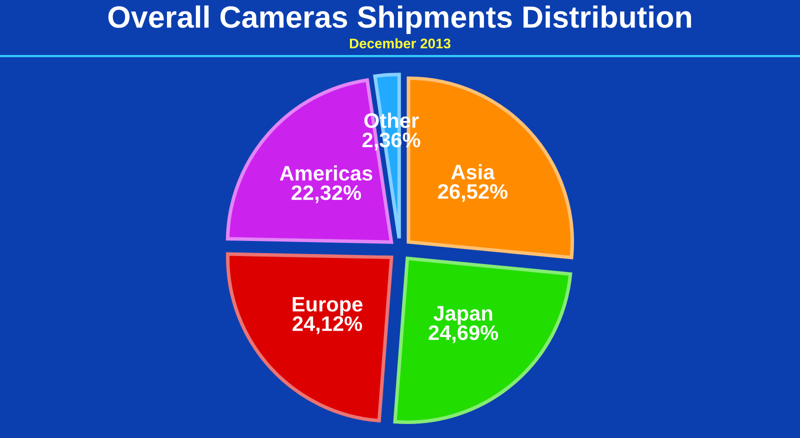 The image size is (800, 438). Describe the element at coordinates (473, 193) in the screenshot. I see `data-label: 26,52%` at that location.